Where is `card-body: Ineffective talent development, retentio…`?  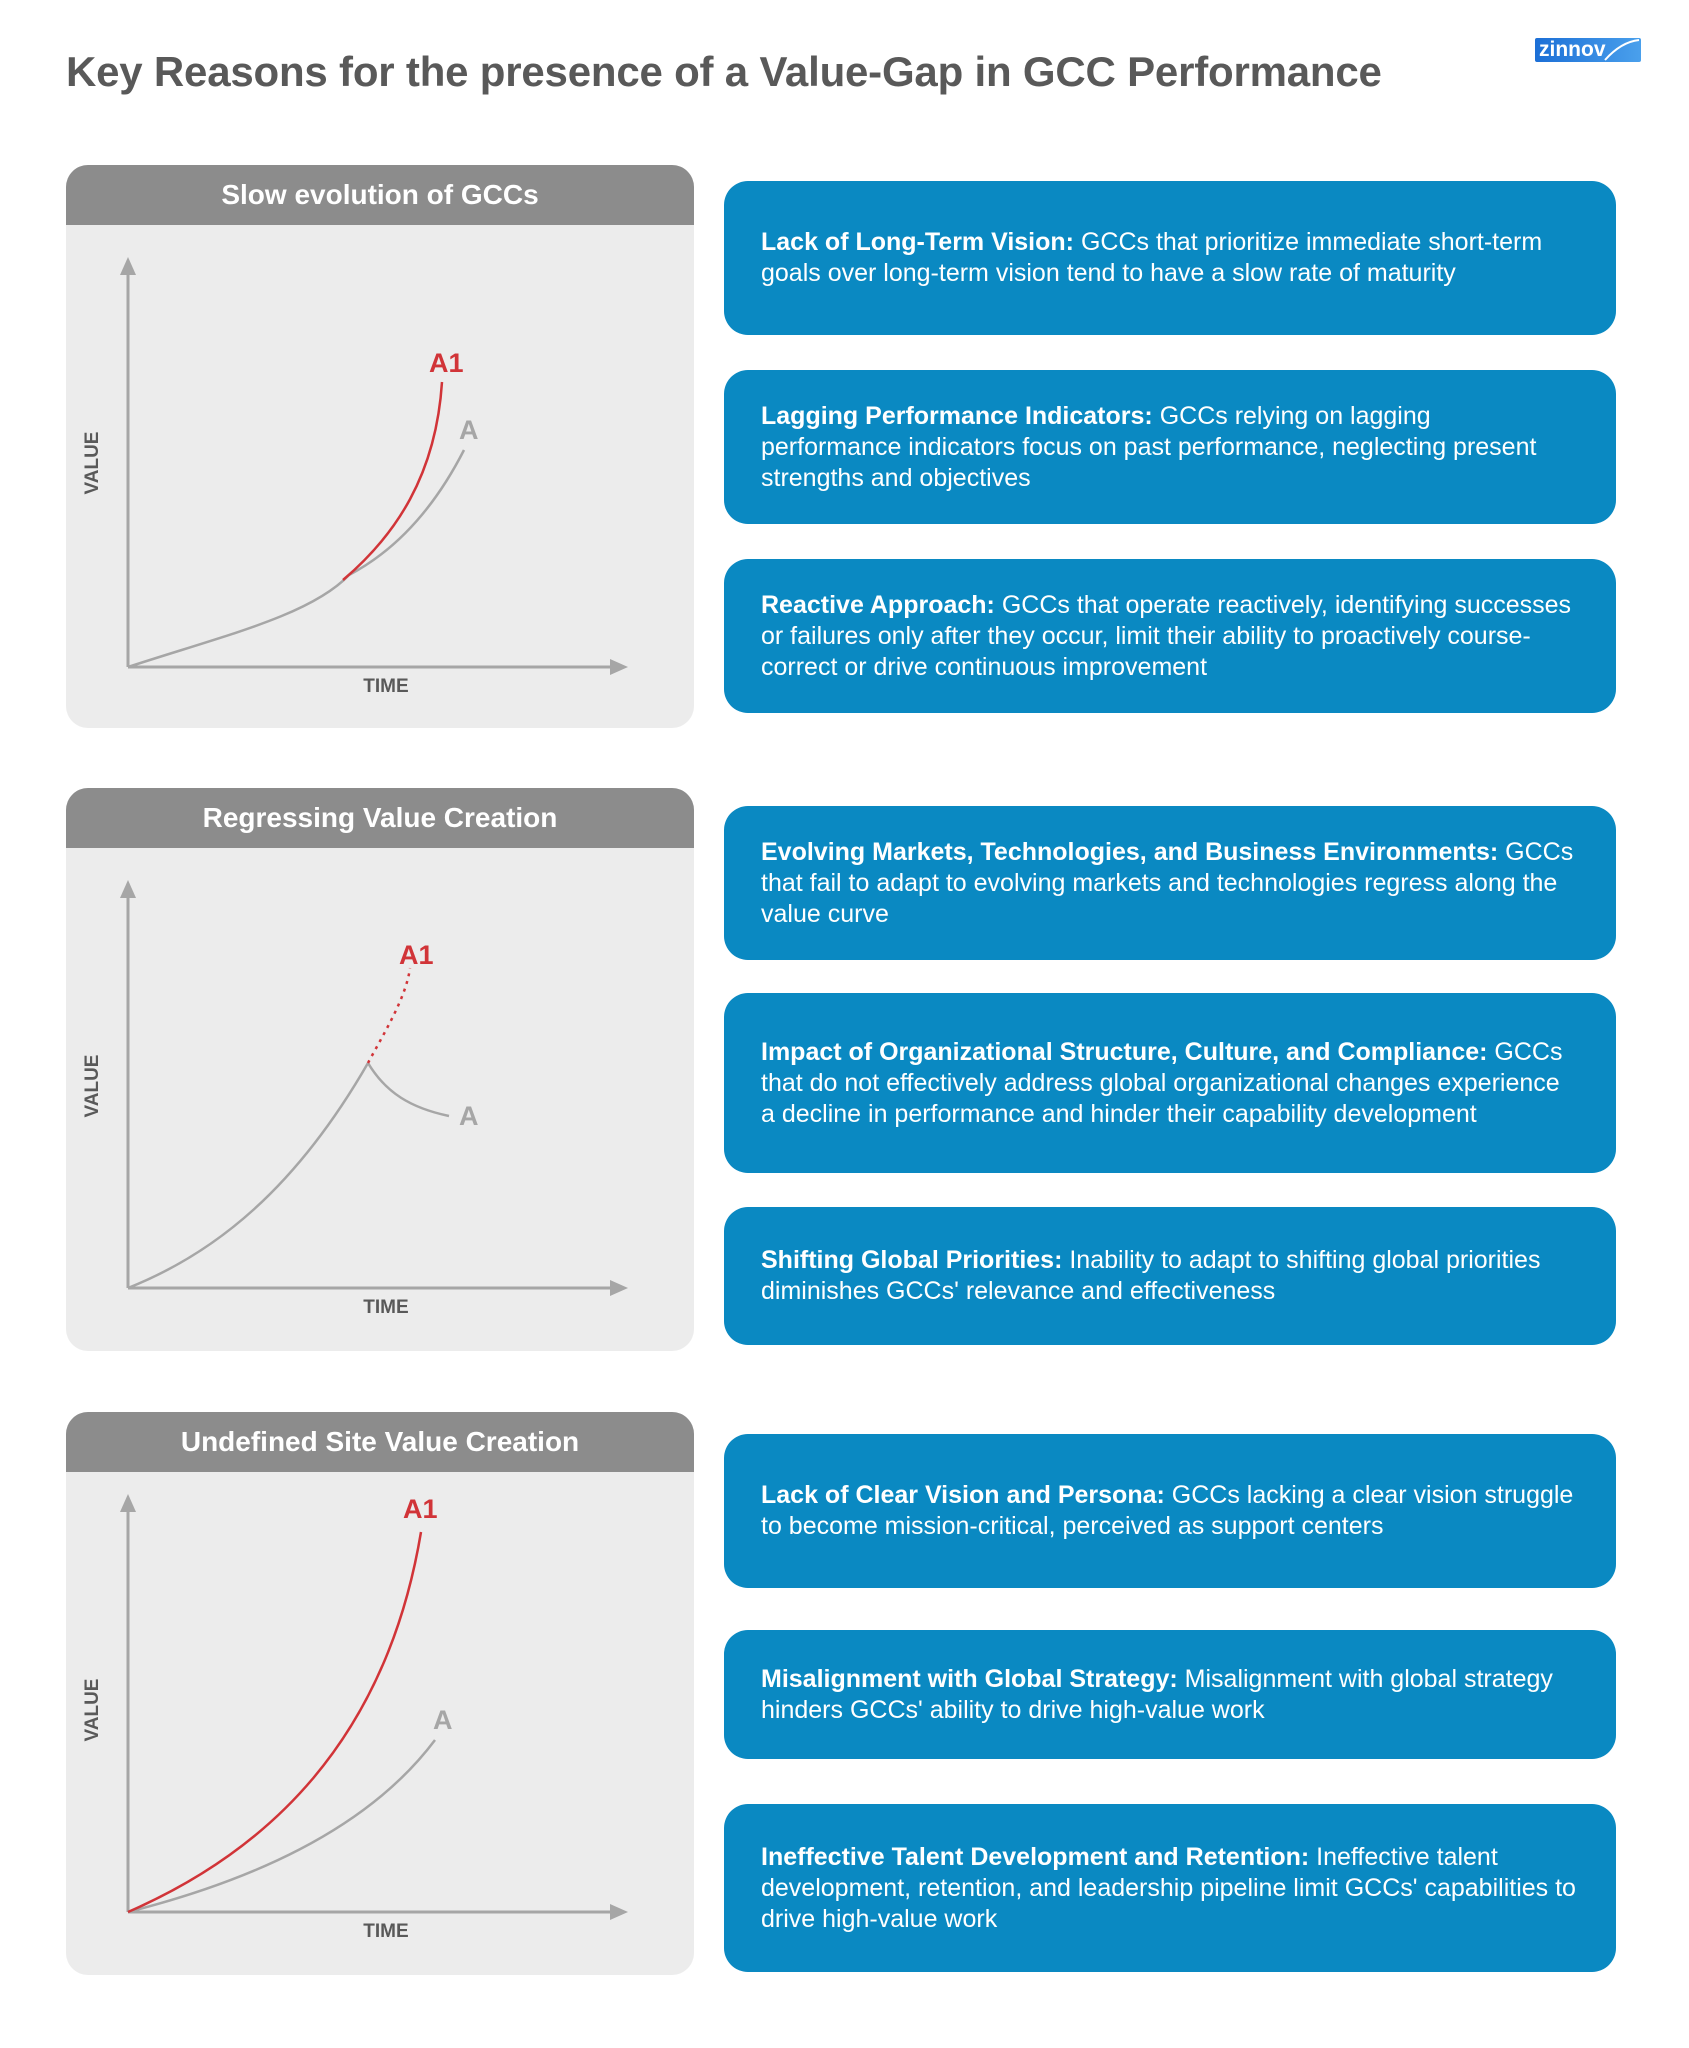 card-body: Ineffective talent development, retentio… is located at coordinates (1168, 1887).